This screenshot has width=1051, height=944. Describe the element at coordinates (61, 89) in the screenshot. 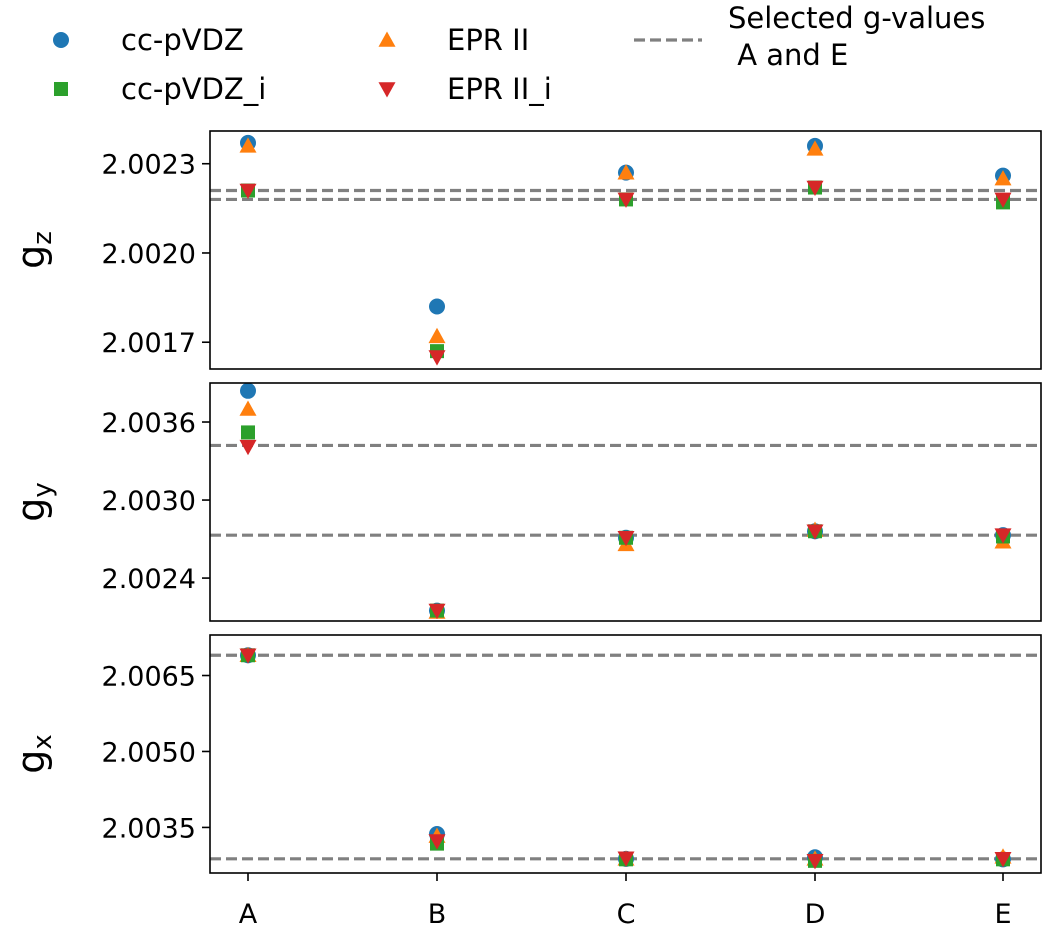

I see `legend-marker-cc-pvdz-i` at that location.